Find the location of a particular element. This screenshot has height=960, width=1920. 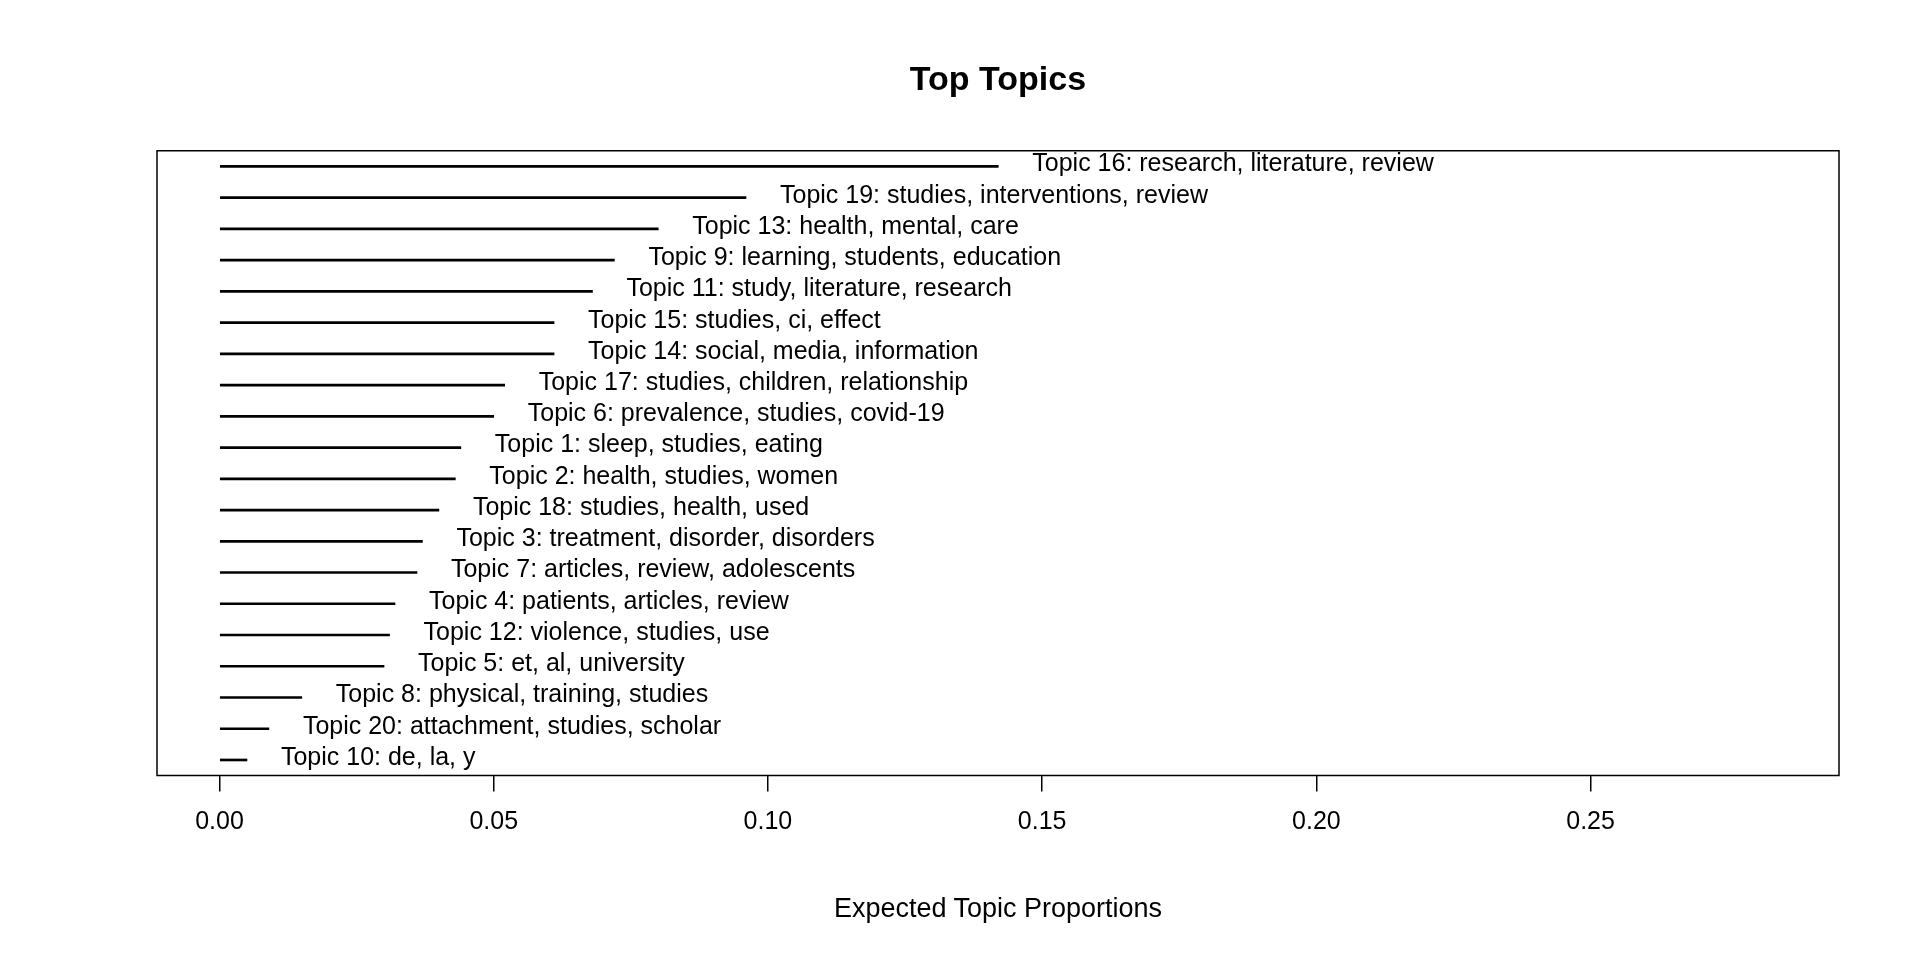

y-tick-label: Topic 15: studies, ci, effect is located at coordinates (734, 318).